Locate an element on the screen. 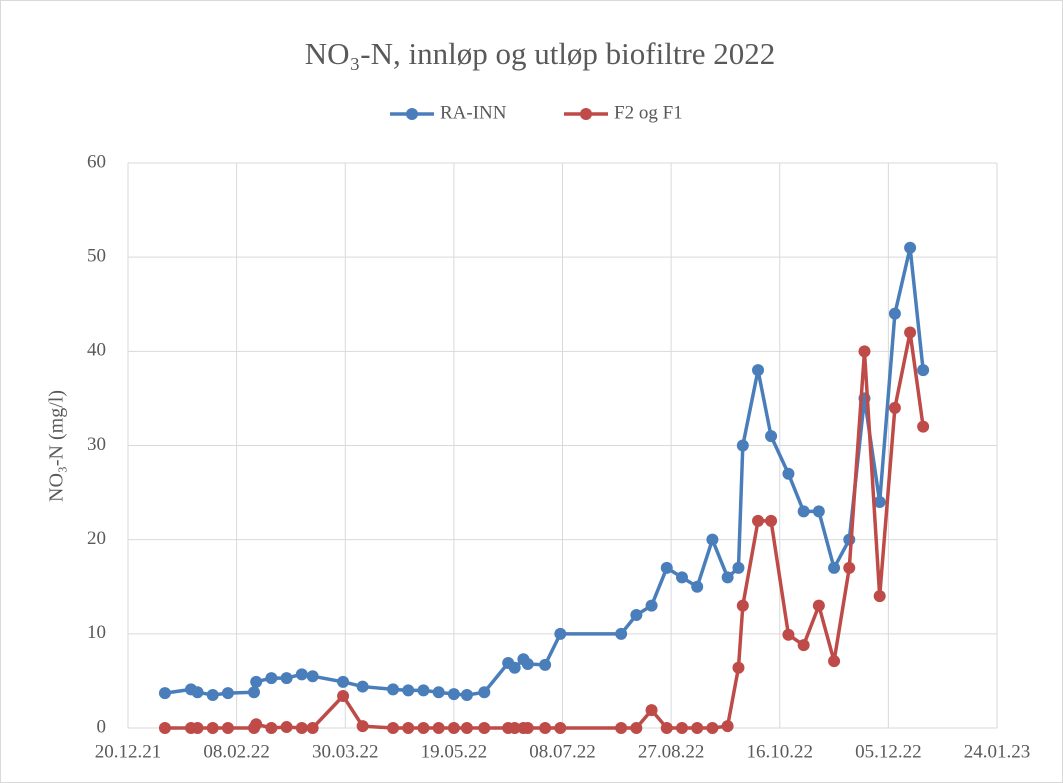  x-tick-label: 16.10.22 is located at coordinates (780, 751).